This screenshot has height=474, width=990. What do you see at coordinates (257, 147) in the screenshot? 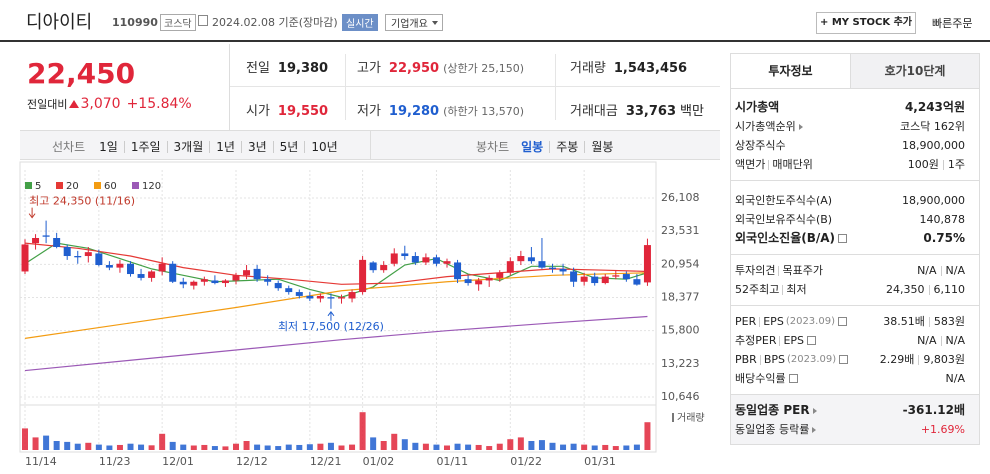
I see `period-tab: 3년` at bounding box center [257, 147].